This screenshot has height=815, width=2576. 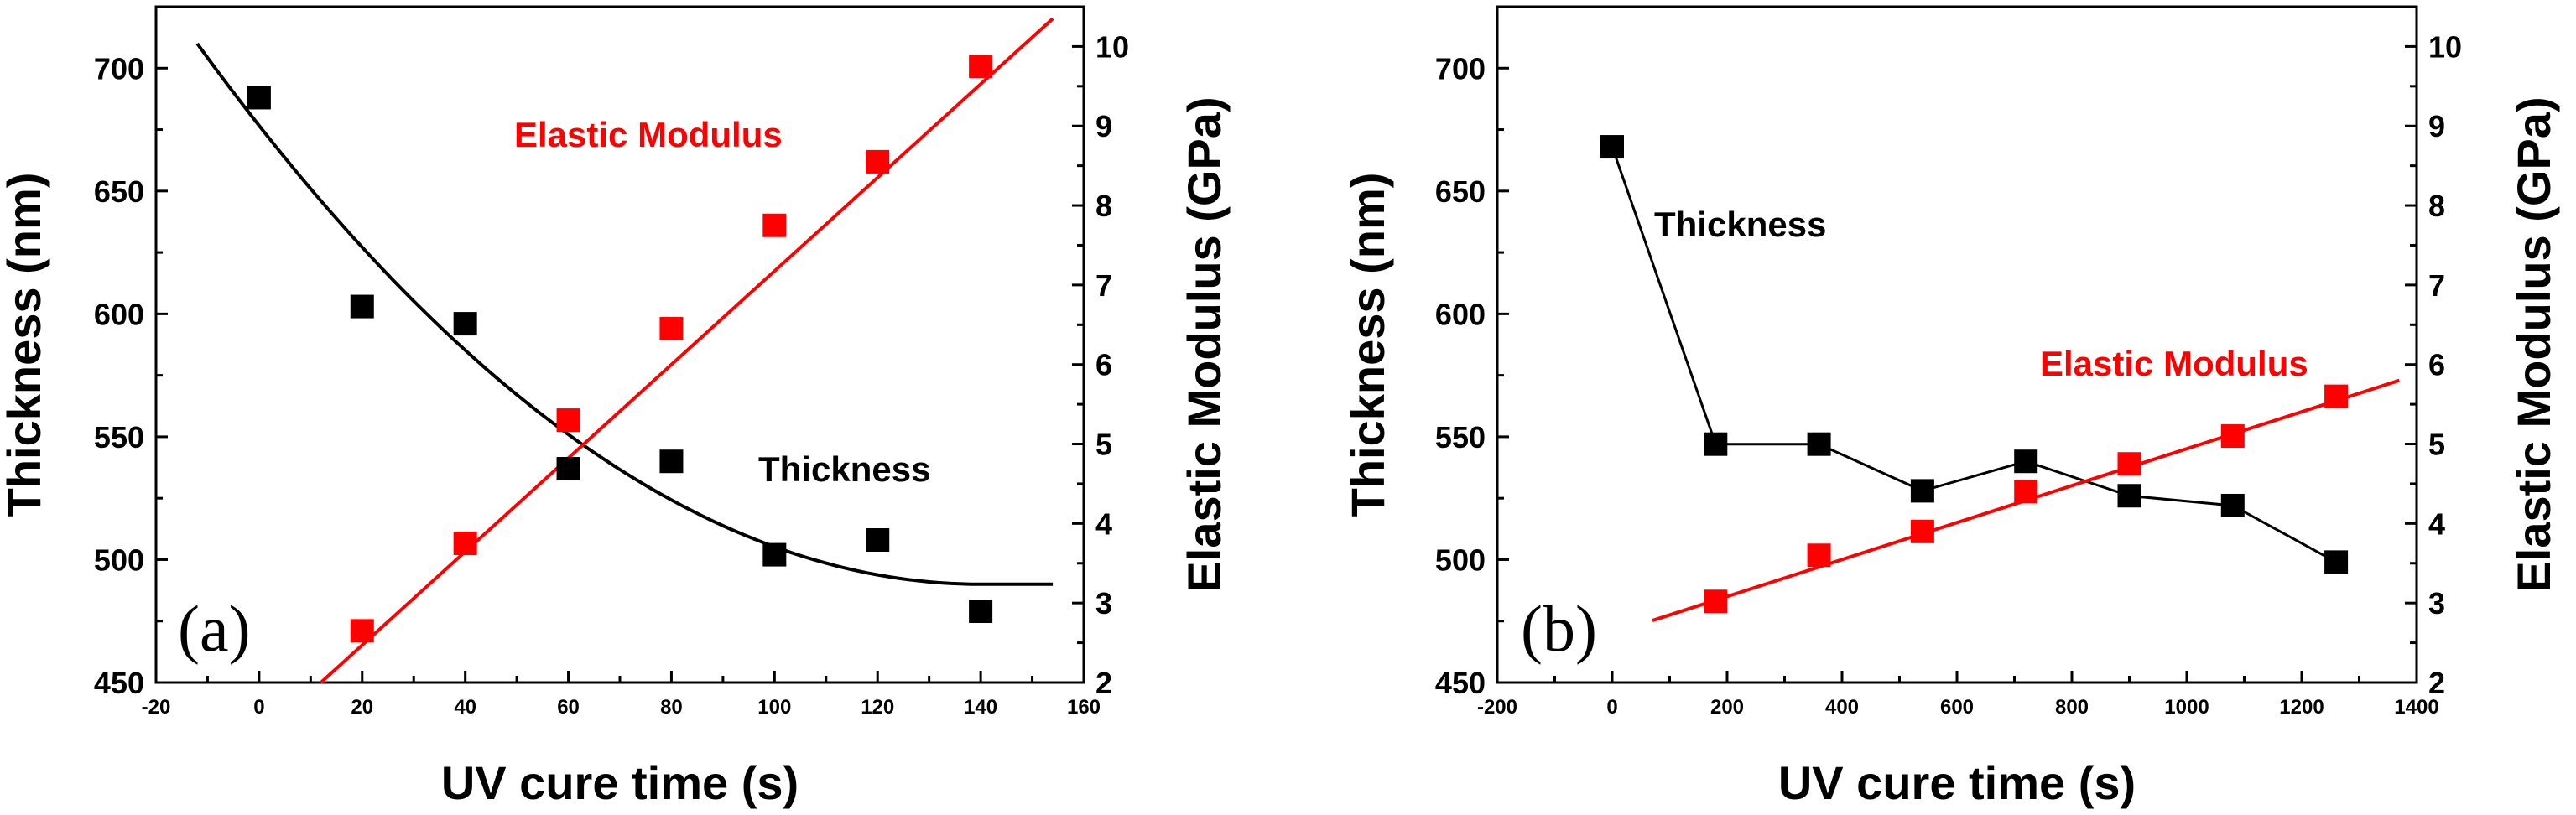 What do you see at coordinates (362, 707) in the screenshot?
I see `x-tick-label: 20` at bounding box center [362, 707].